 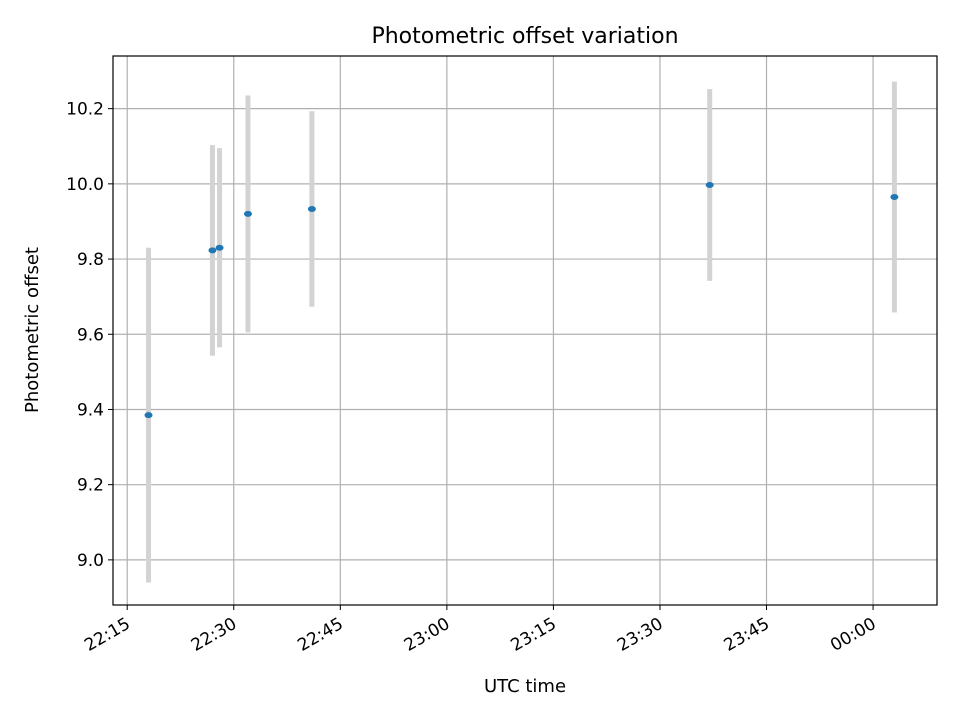 I want to click on y-tick-label: 10.0, so click(x=85, y=185).